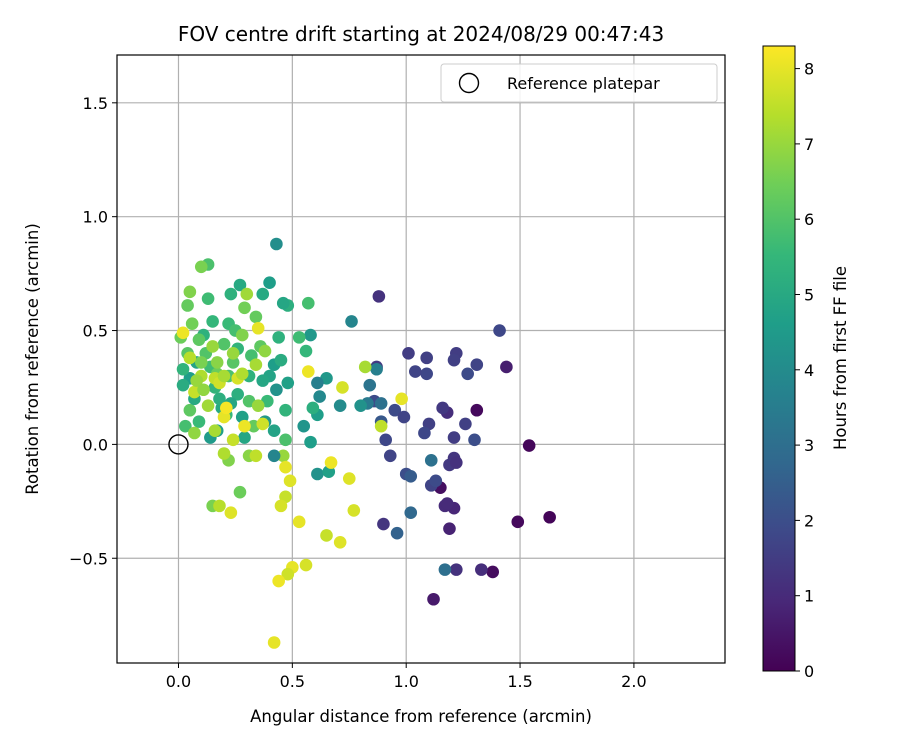 This screenshot has height=750, width=900. I want to click on colorbar-tick-label: 7, so click(809, 144).